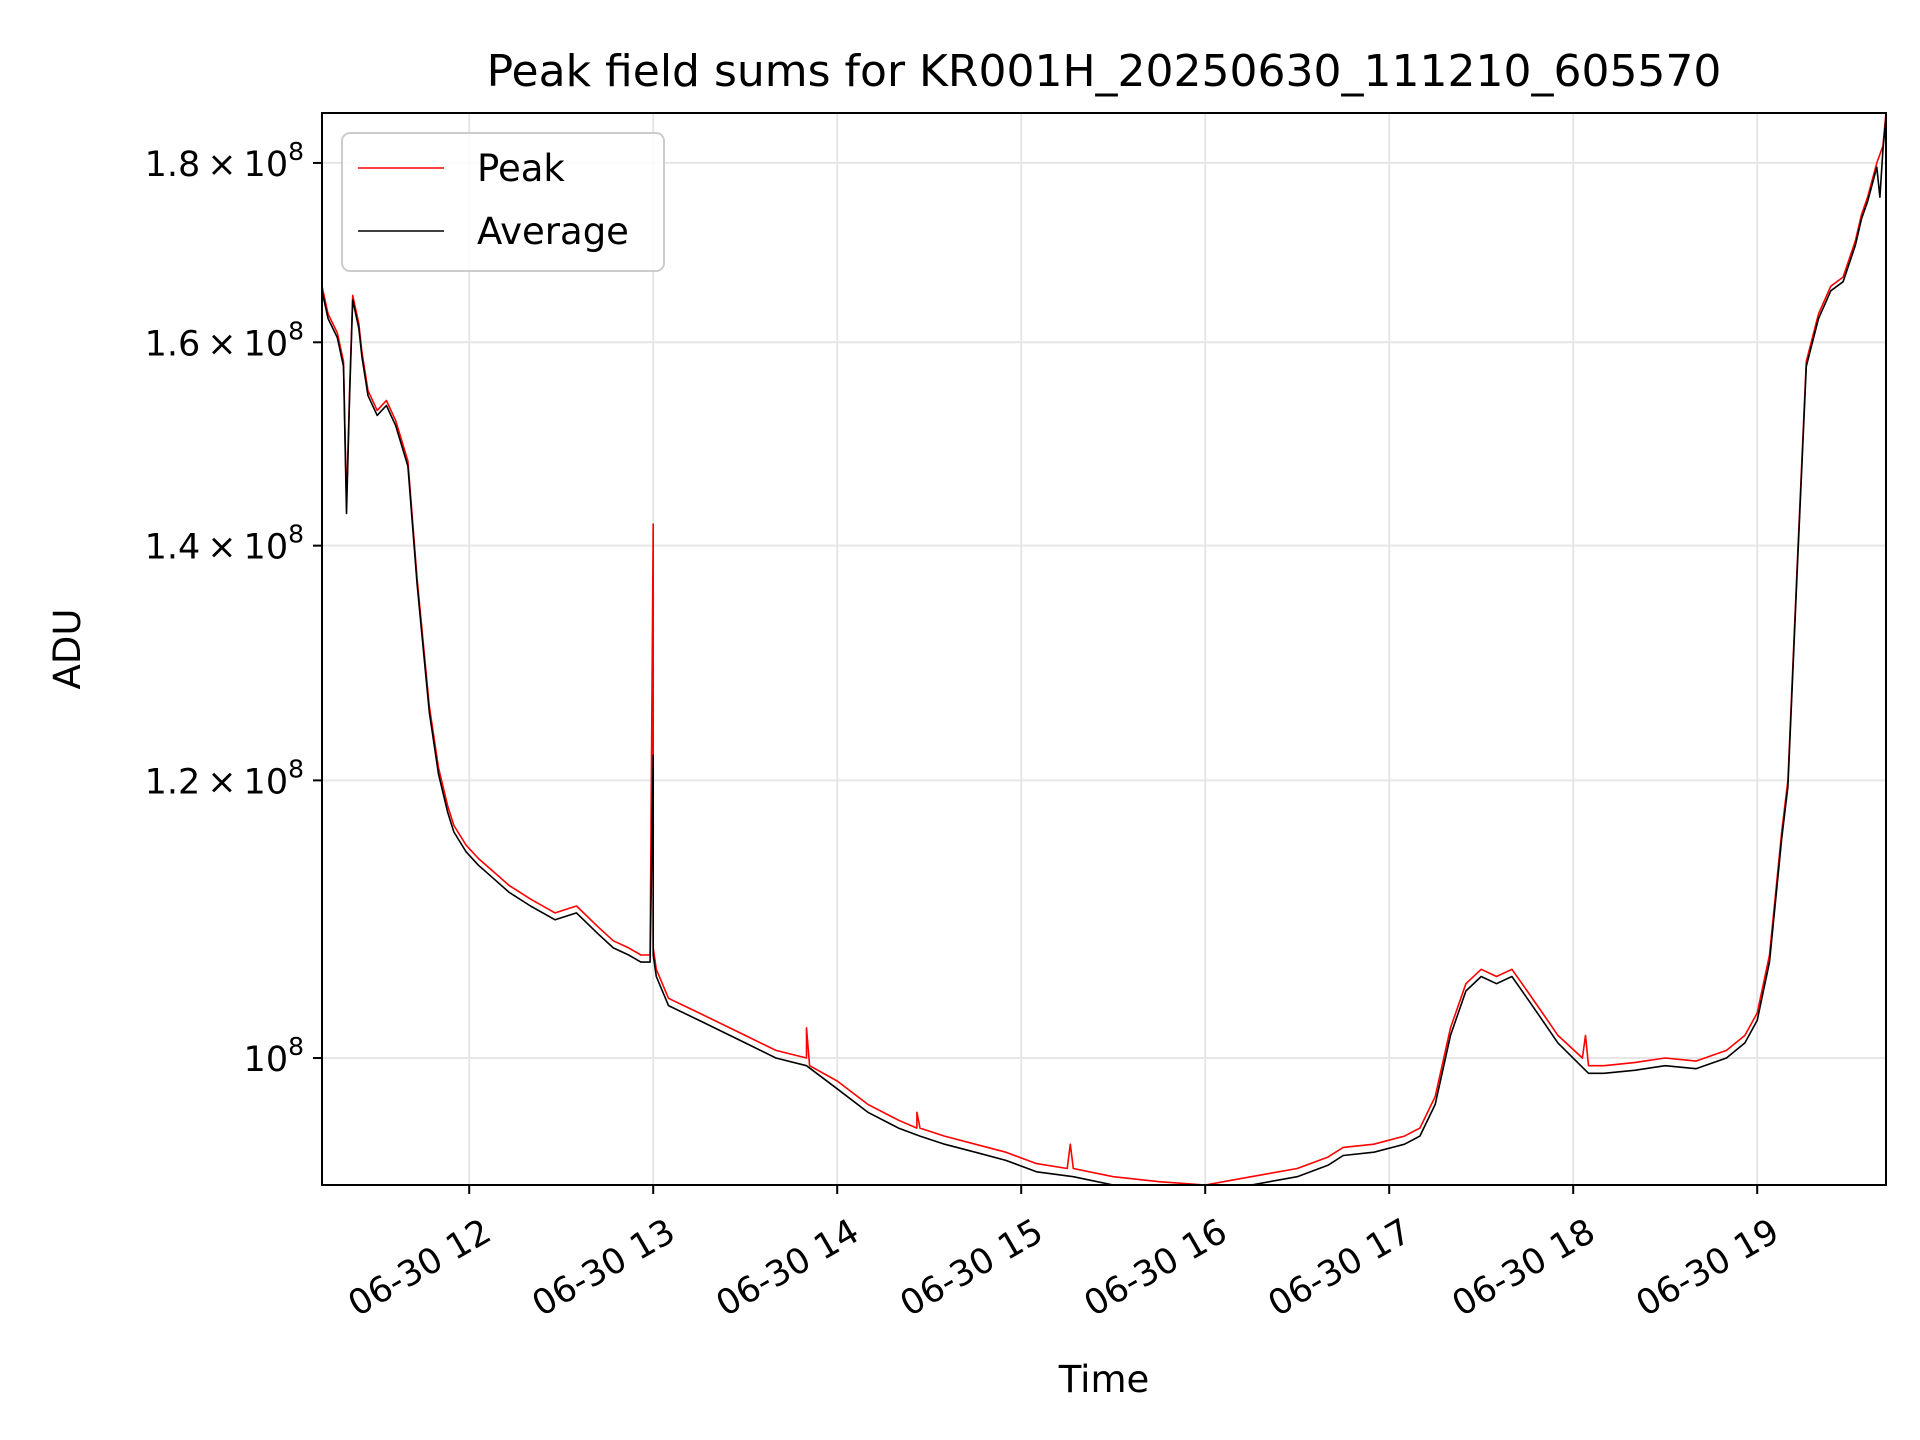  Describe the element at coordinates (274, 1056) in the screenshot. I see `y-tick-label: 108` at that location.